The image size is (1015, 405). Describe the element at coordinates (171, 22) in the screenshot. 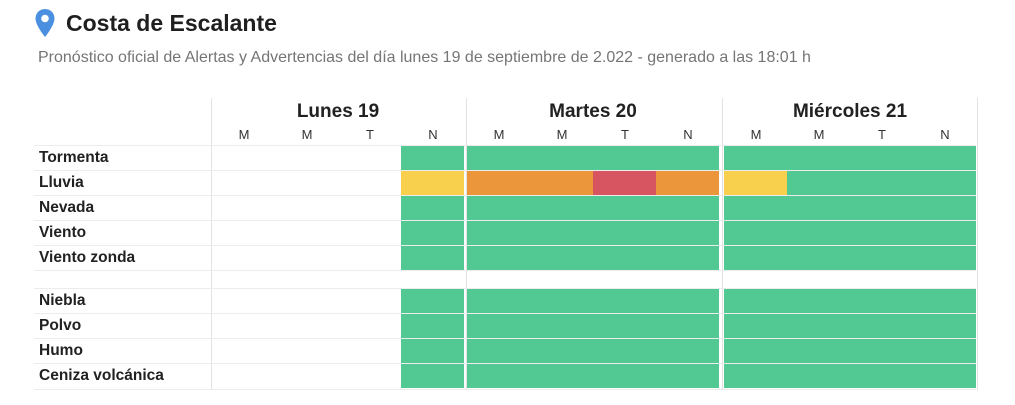

I see `page-title: Costa de Escalante` at that location.